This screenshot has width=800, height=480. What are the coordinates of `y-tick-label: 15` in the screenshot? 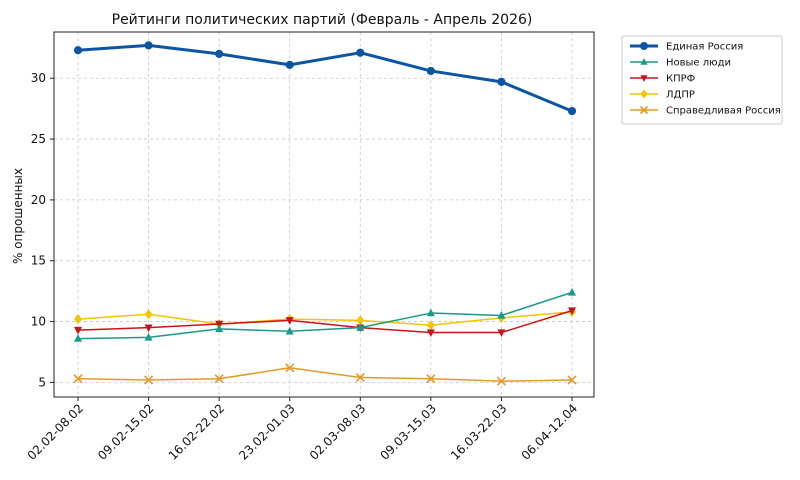 It's located at (38, 261).